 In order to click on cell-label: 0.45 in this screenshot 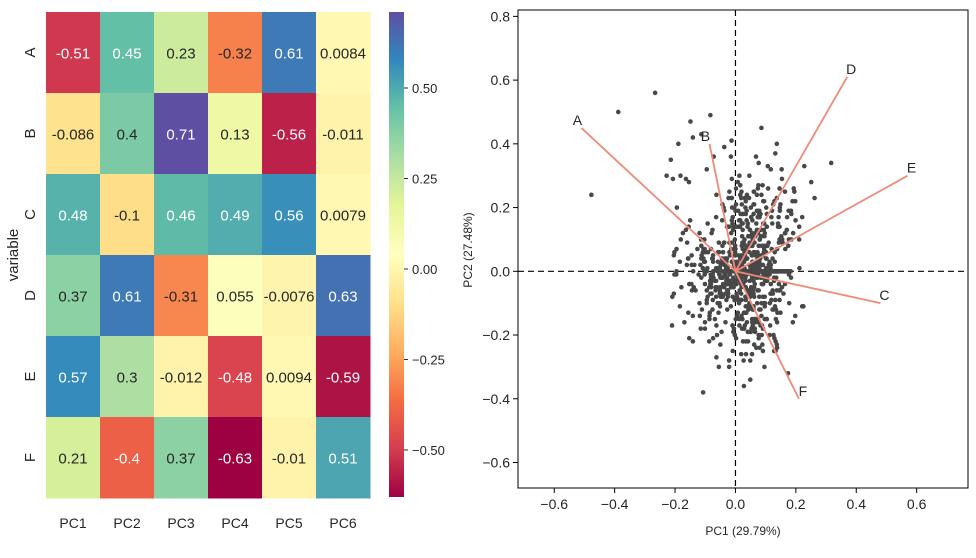, I will do `click(126, 54)`.